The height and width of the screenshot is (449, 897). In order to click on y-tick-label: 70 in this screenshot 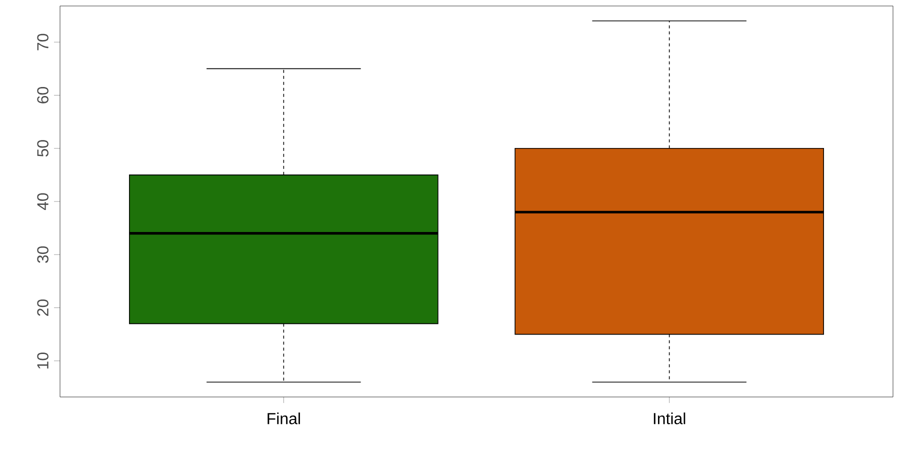, I will do `click(42, 42)`.